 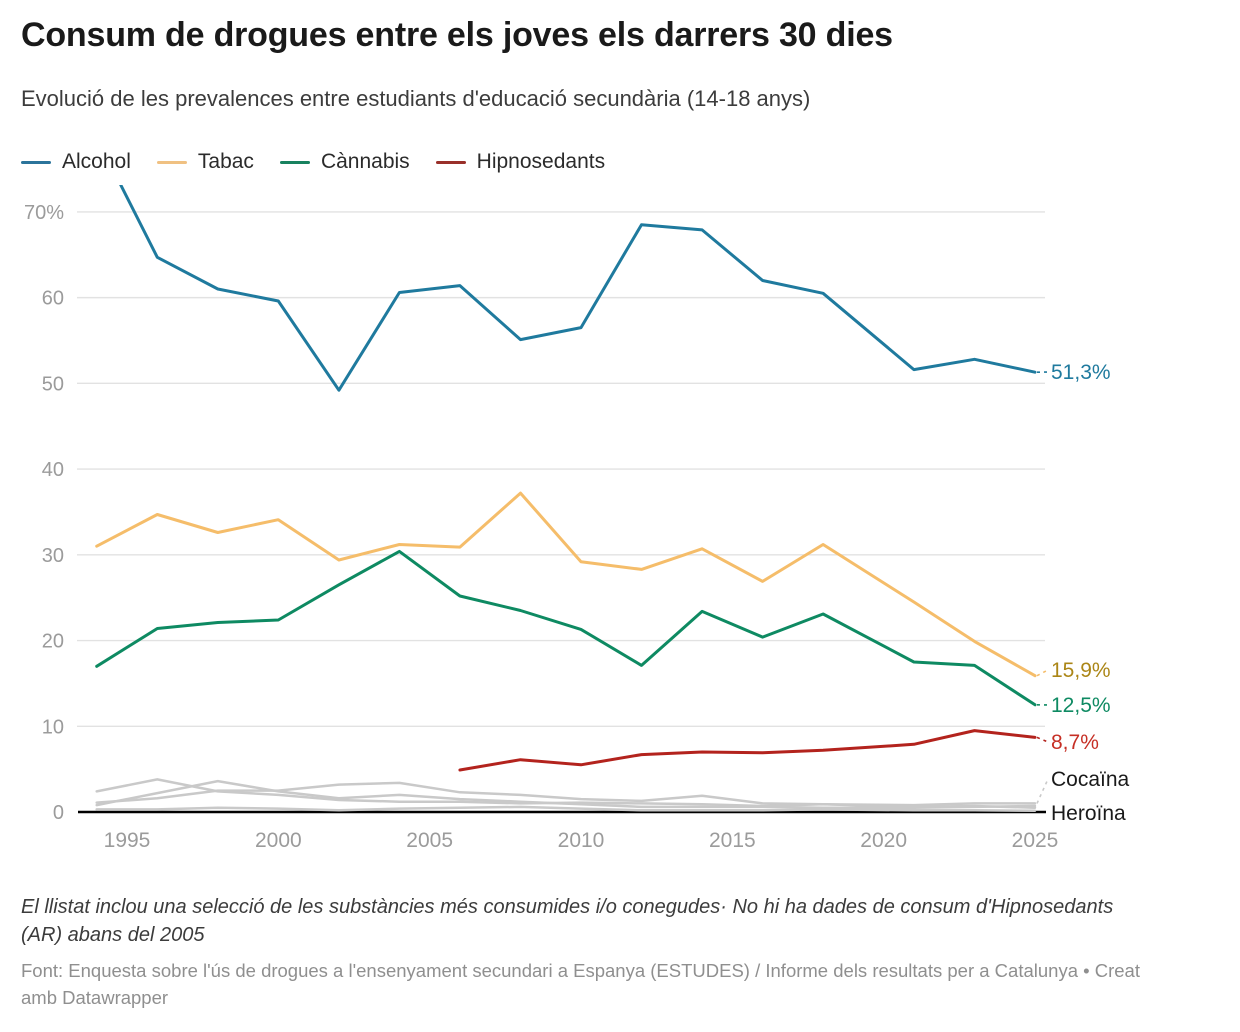 What do you see at coordinates (1075, 742) in the screenshot?
I see `end-label-hipnosedants: 8,7%` at bounding box center [1075, 742].